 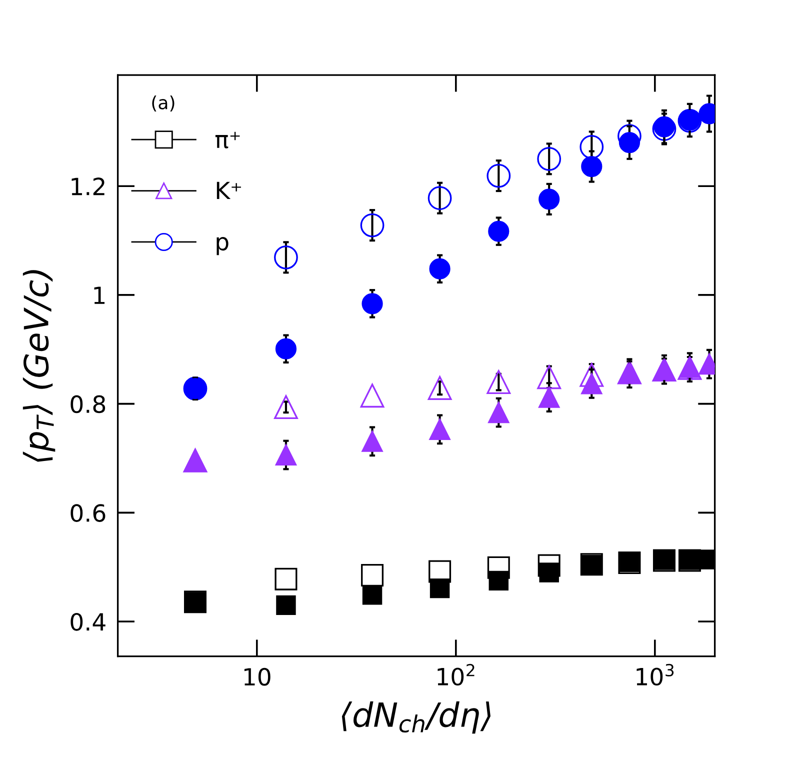 I want to click on x-tick-label: 10$^{3}$, so click(x=655, y=675).